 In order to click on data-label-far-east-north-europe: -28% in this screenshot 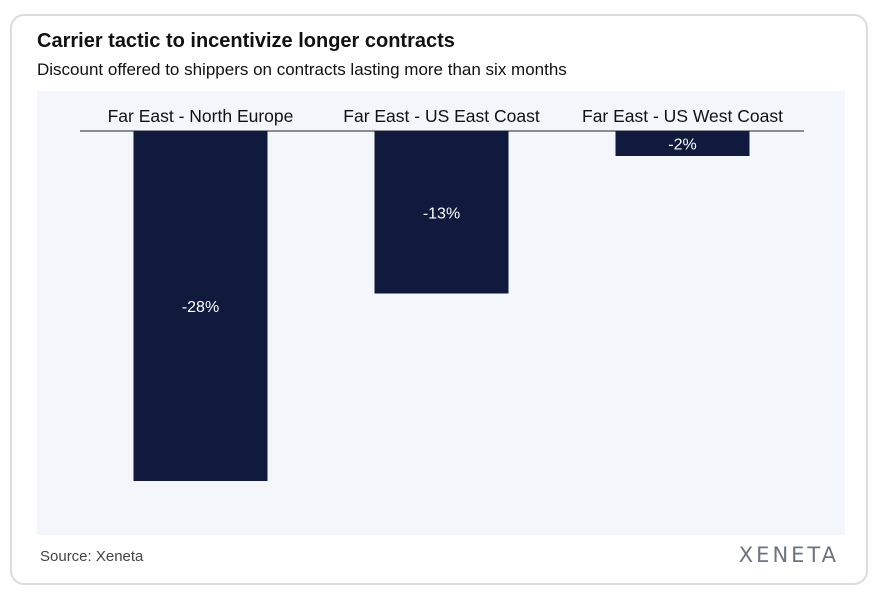, I will do `click(200, 307)`.